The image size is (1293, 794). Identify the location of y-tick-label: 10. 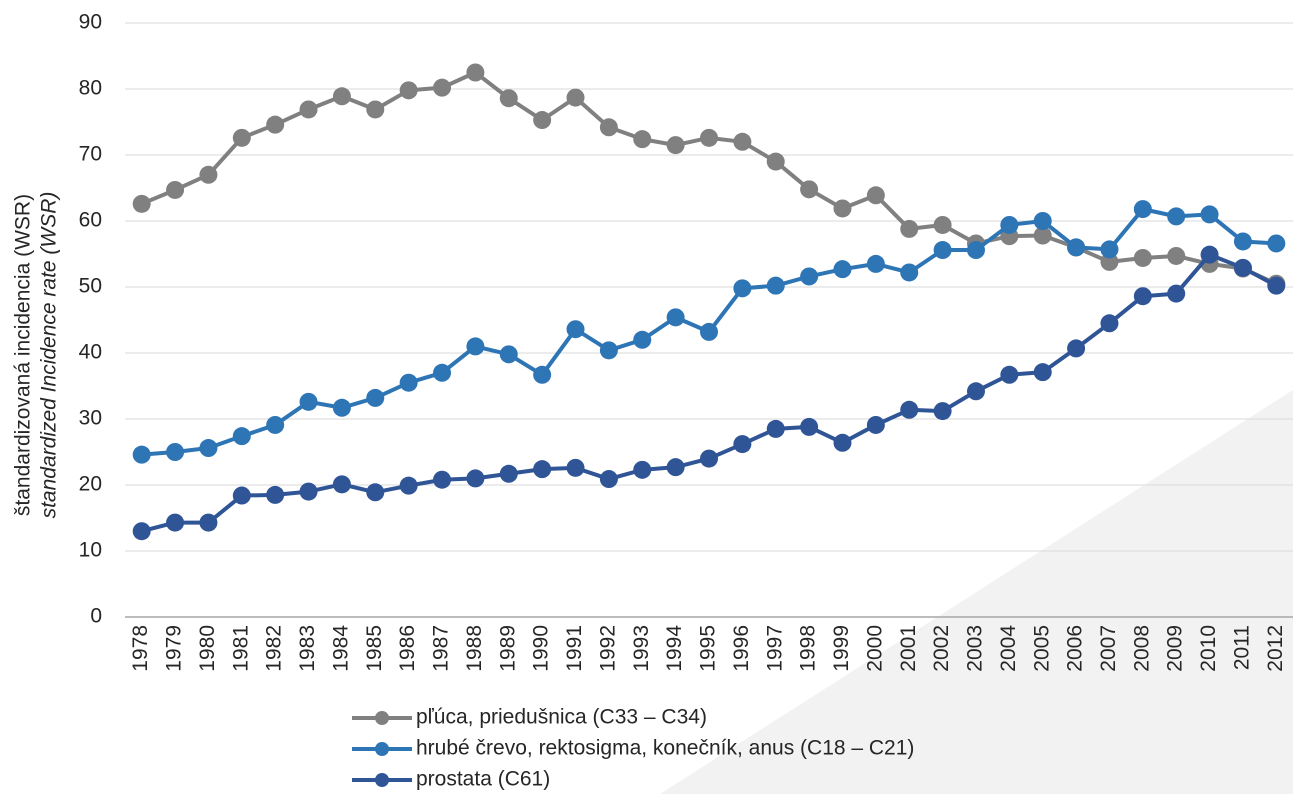
(90, 550).